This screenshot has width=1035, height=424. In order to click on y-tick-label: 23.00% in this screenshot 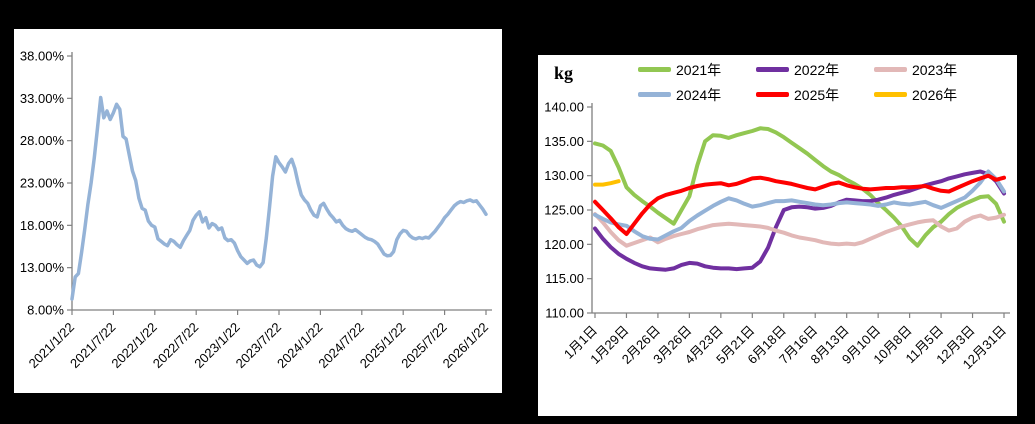, I will do `click(42, 183)`.